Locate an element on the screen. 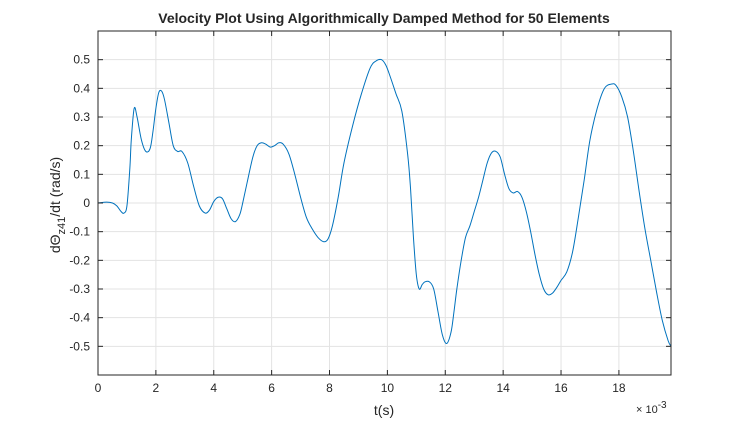  y-axis-label: dΘz41/dt (rad/s) is located at coordinates (57, 205).